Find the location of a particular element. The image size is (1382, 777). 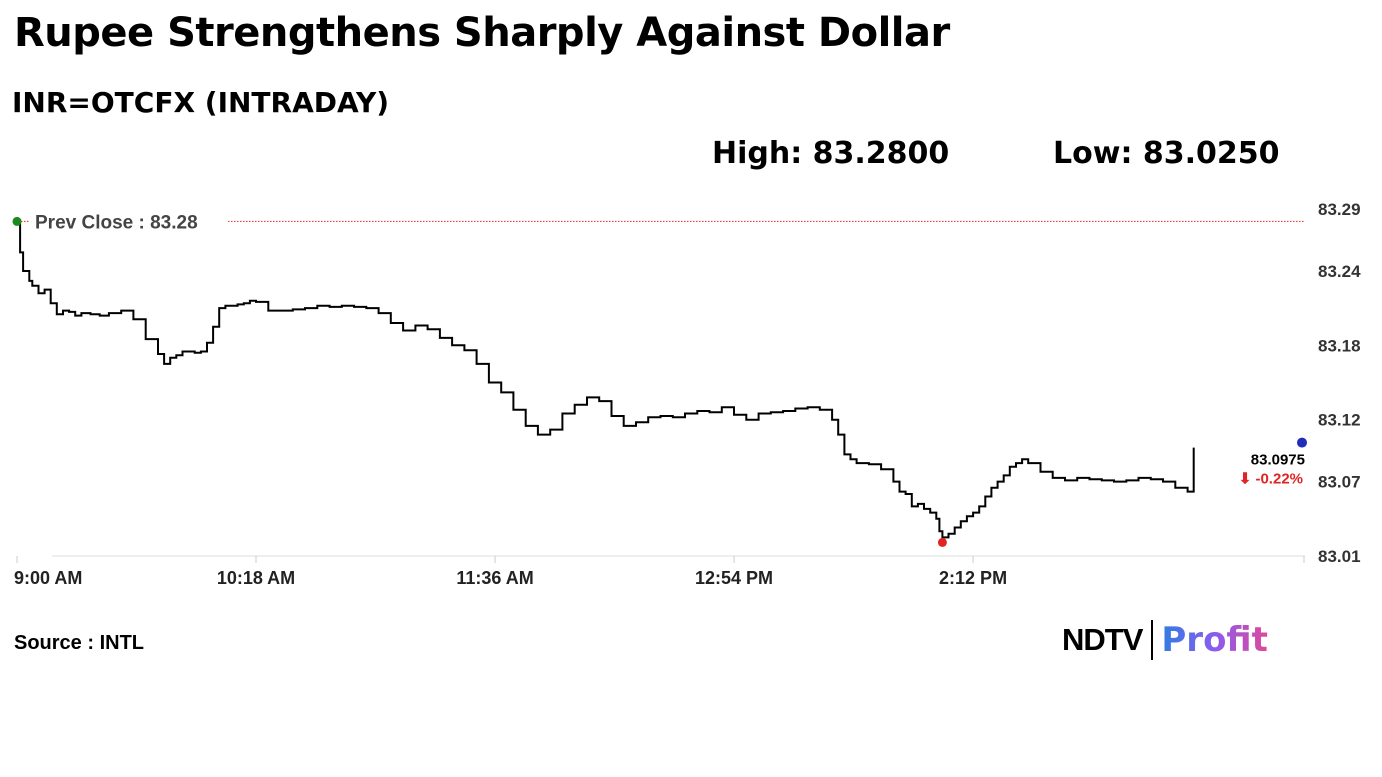

logo-separator is located at coordinates (1152, 640).